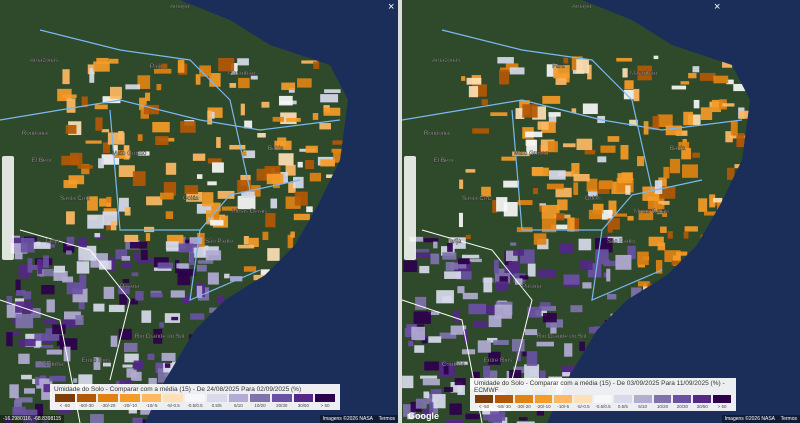 This screenshot has width=800, height=423. Describe the element at coordinates (219, 242) in the screenshot. I see `place-label: São Paulo` at that location.